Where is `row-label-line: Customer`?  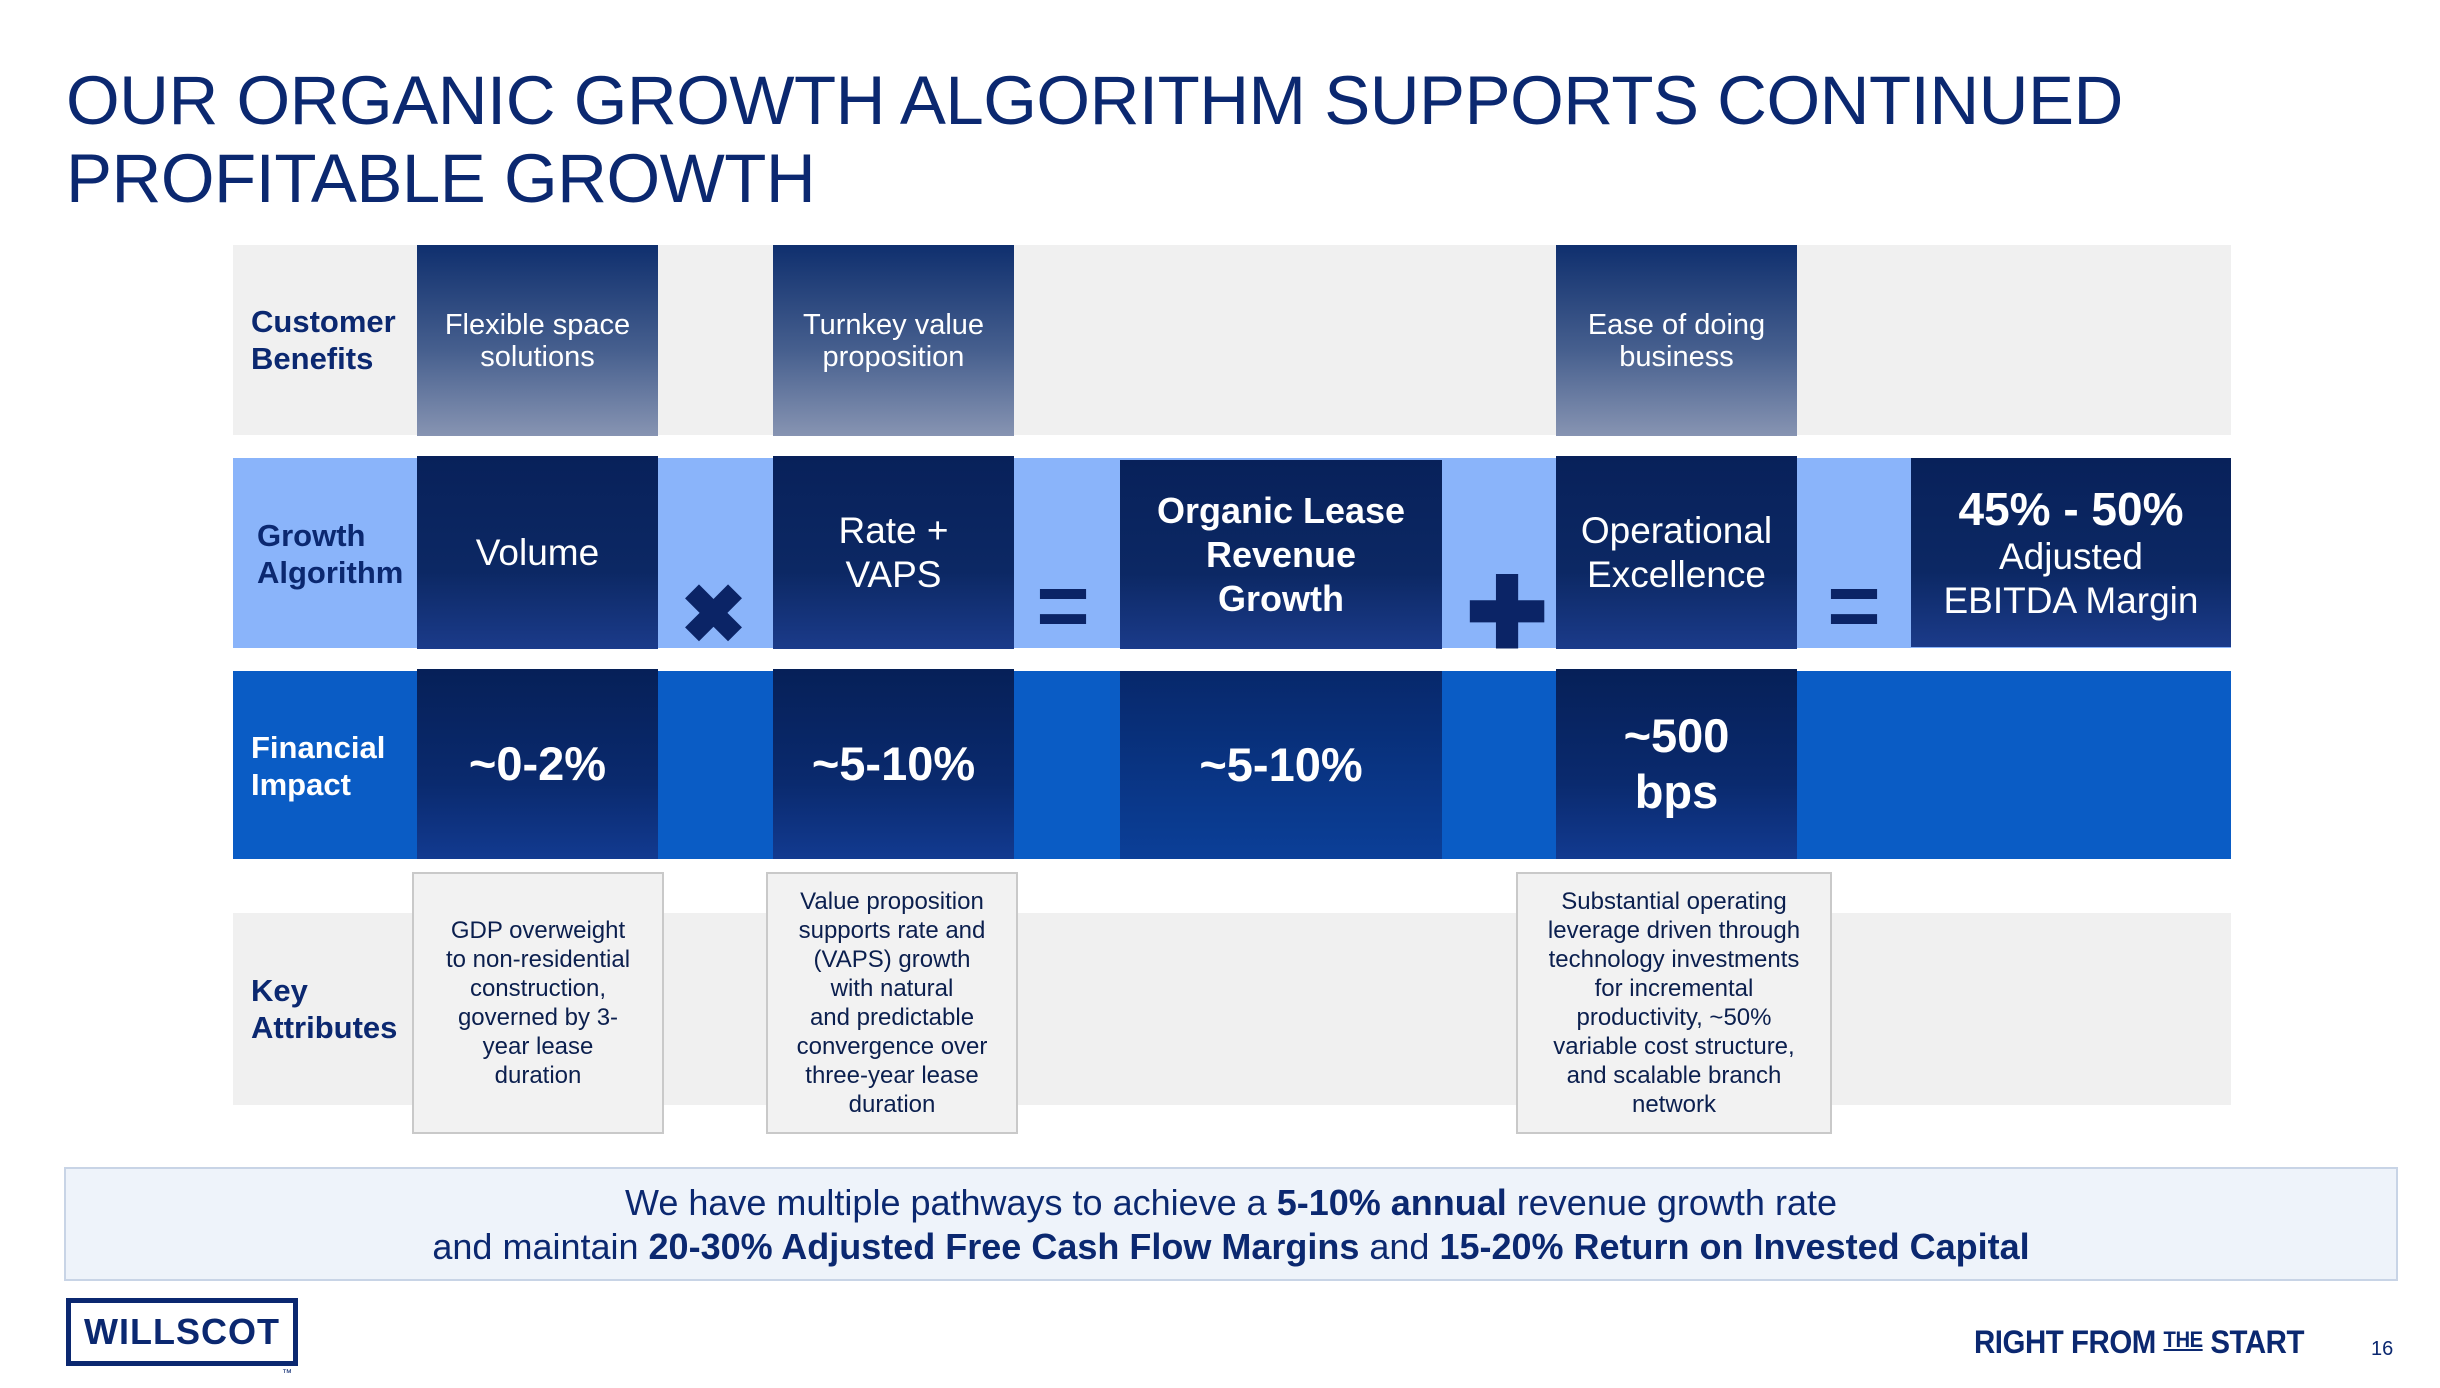
row-label-line: Customer is located at coordinates (323, 321).